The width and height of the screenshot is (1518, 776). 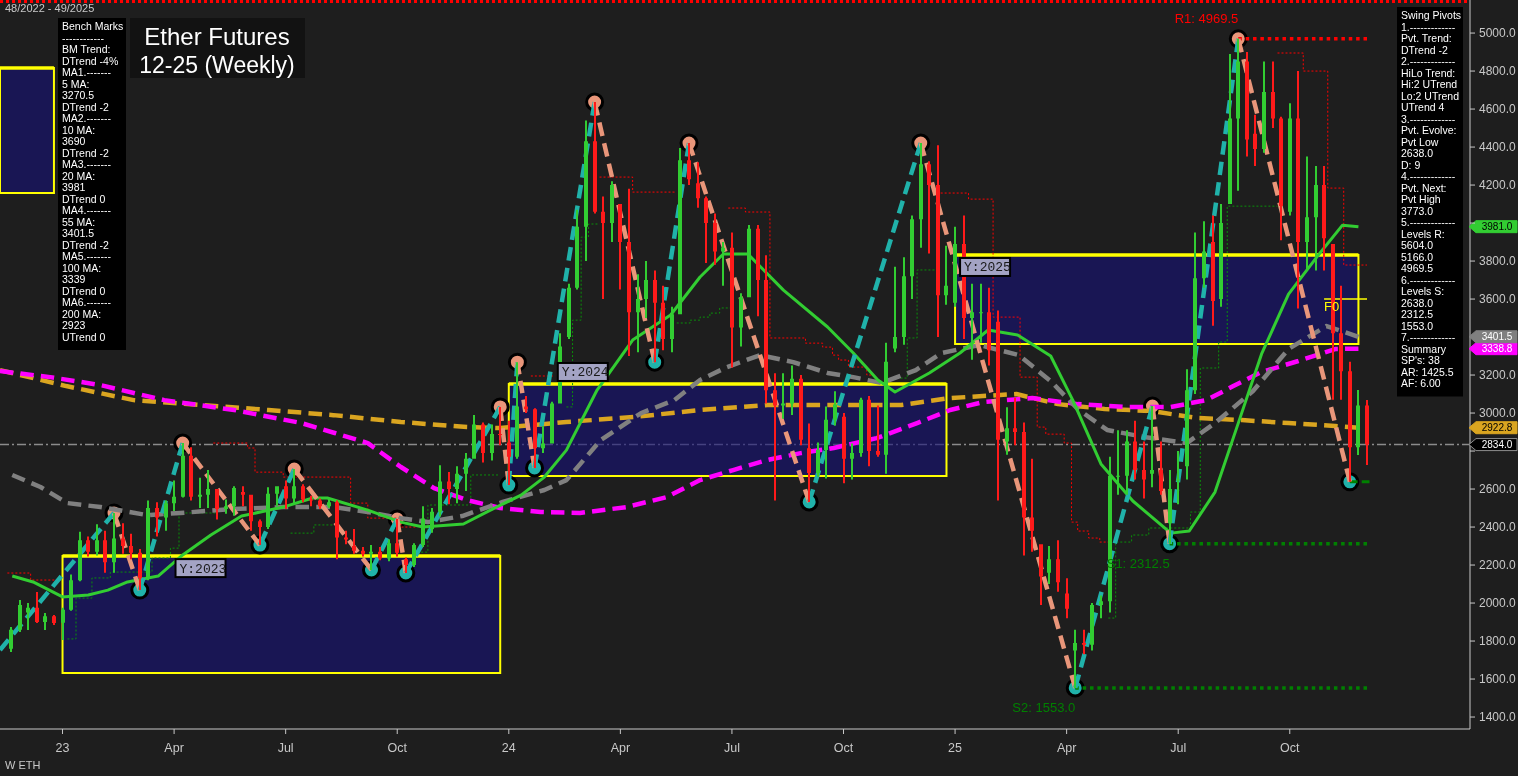 What do you see at coordinates (1498, 261) in the screenshot?
I see `y-tick-label: 3800.0` at bounding box center [1498, 261].